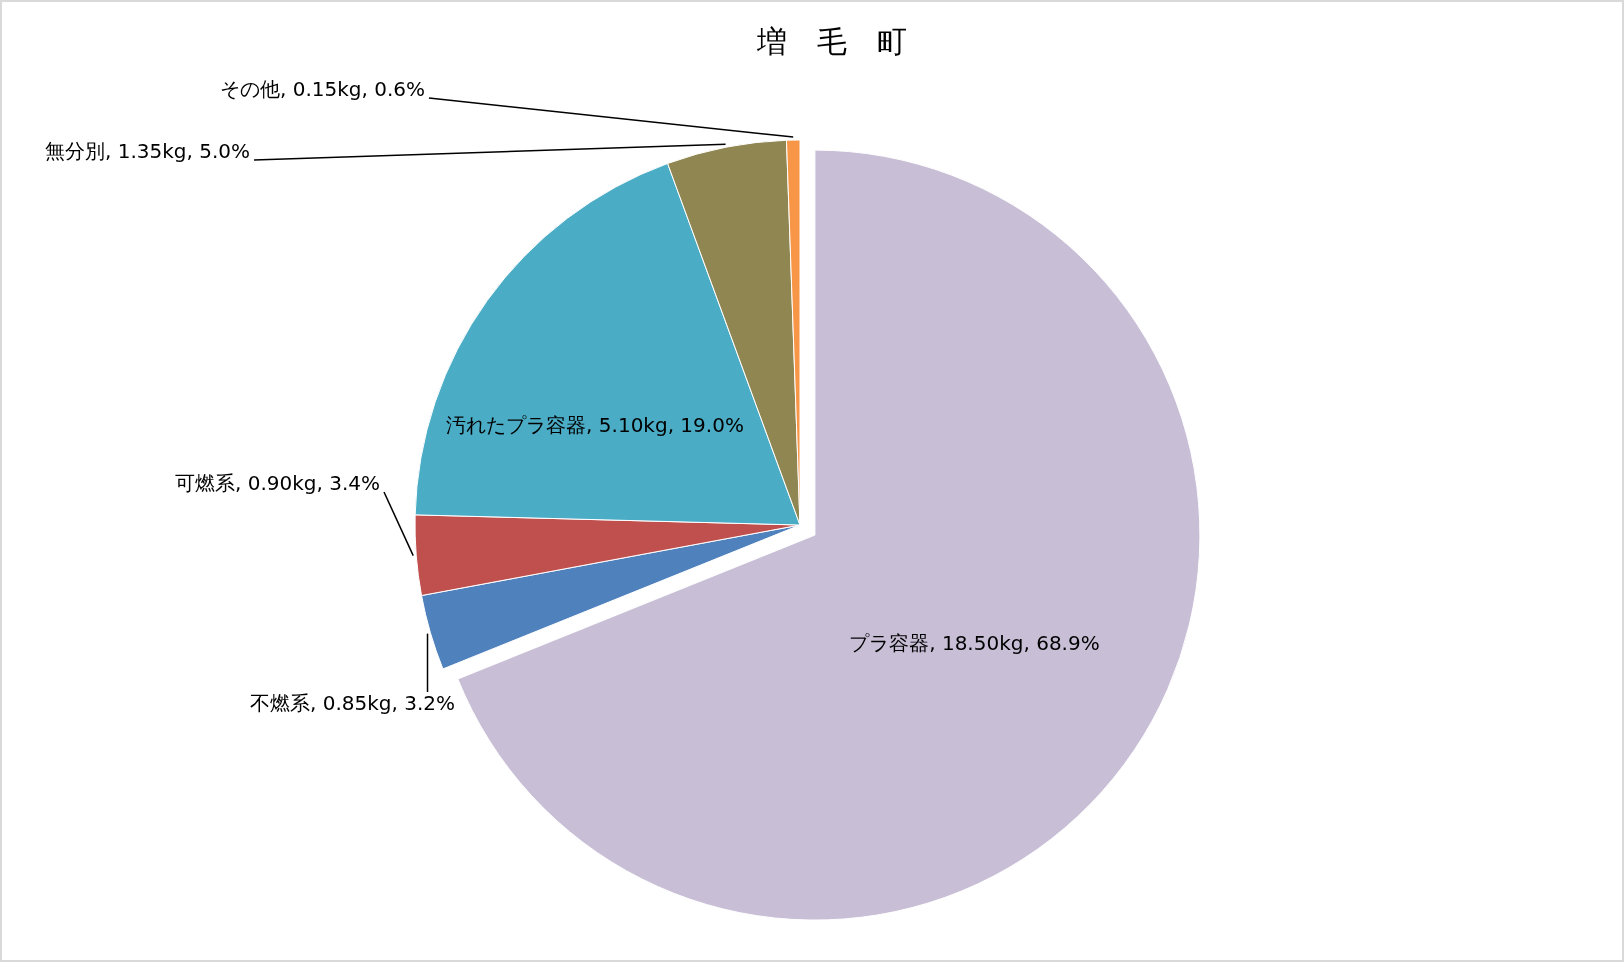 This screenshot has width=1624, height=962. I want to click on chart-title: 増 毛 町, so click(831, 41).